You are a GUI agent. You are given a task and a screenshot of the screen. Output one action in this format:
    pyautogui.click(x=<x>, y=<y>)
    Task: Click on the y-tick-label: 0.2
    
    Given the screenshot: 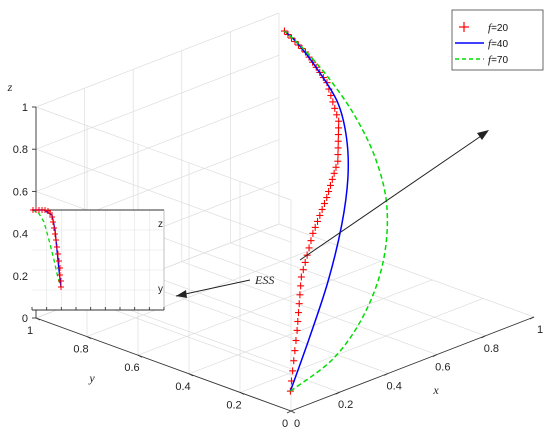 What is the action you would take?
    pyautogui.click(x=233, y=405)
    